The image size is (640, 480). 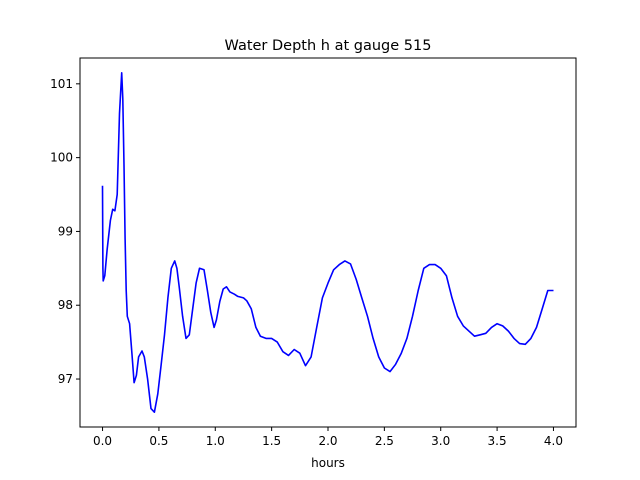 What do you see at coordinates (328, 463) in the screenshot?
I see `x-axis-label: hours` at bounding box center [328, 463].